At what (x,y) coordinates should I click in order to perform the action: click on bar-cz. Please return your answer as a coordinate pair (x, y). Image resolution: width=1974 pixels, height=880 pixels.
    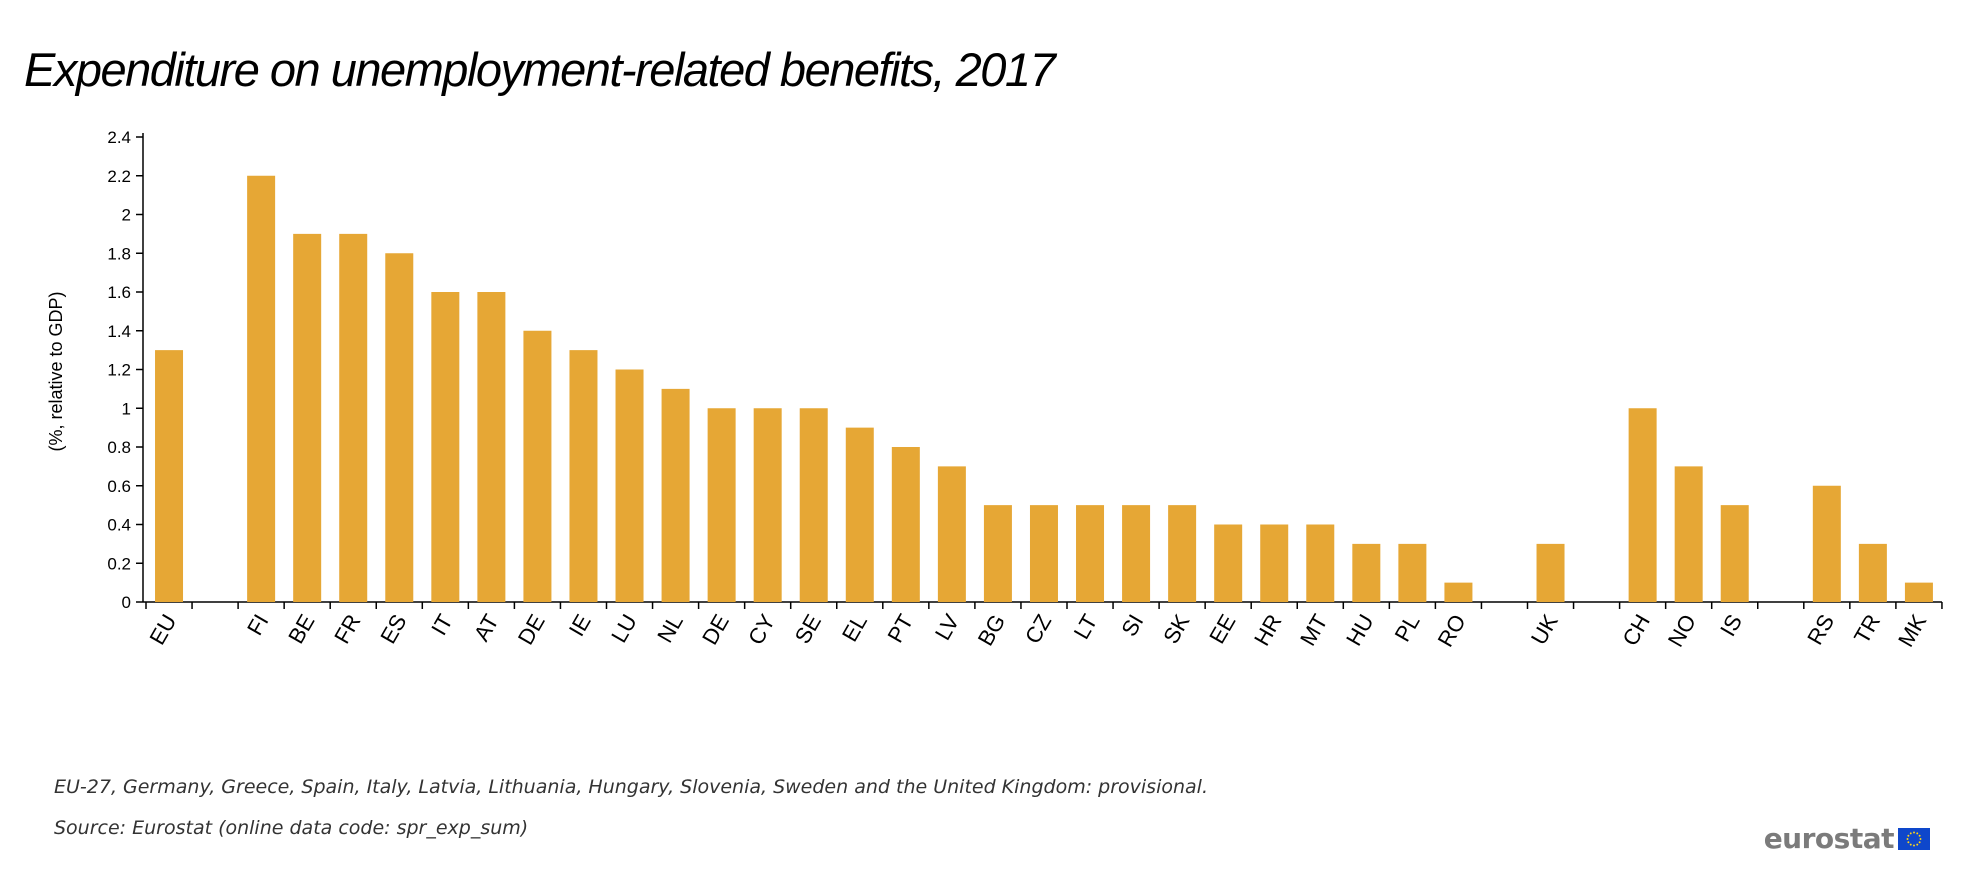
    Looking at the image, I should click on (1043, 553).